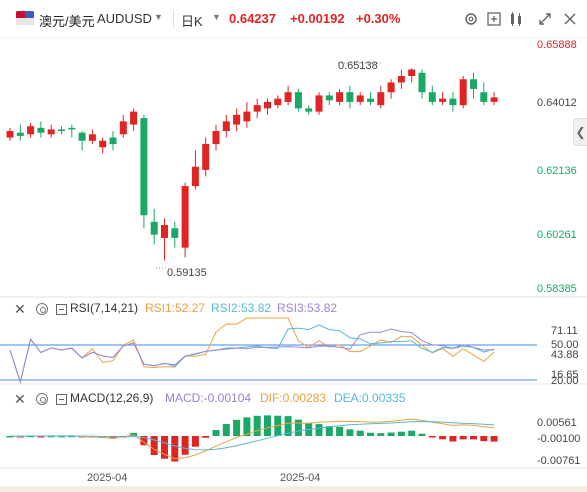 The image size is (587, 492). I want to click on macd-close-icon: ✕, so click(20, 399).